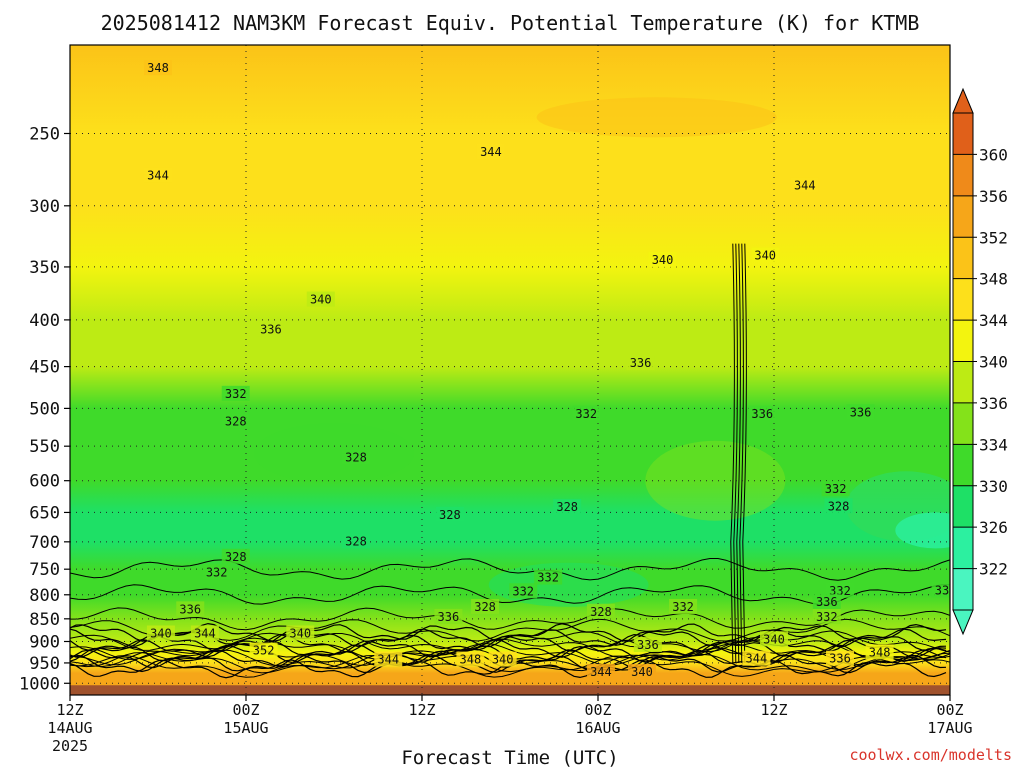  What do you see at coordinates (264, 651) in the screenshot?
I see `contour-label: 352` at bounding box center [264, 651].